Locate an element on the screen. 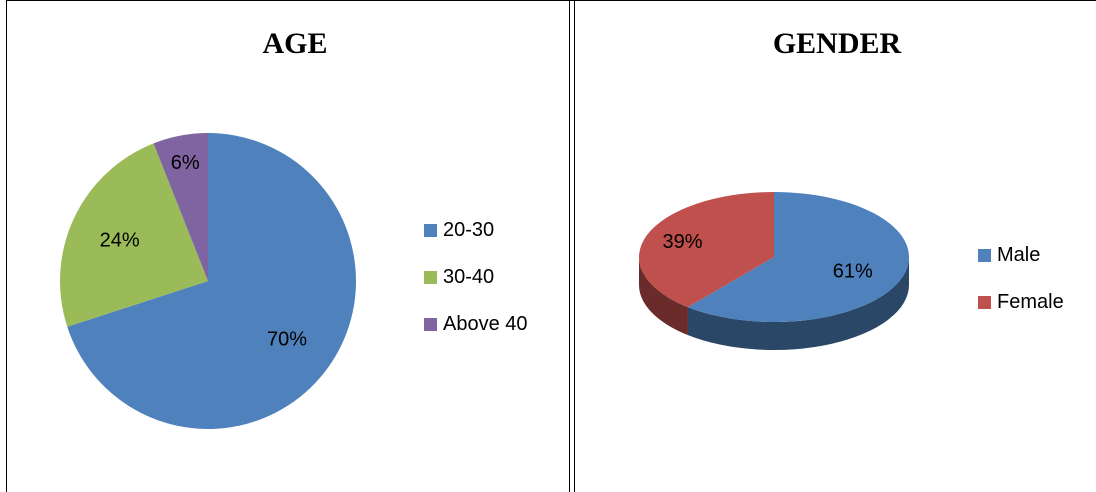 This screenshot has height=492, width=1096. gender-legend-item-female: Female is located at coordinates (1021, 302).